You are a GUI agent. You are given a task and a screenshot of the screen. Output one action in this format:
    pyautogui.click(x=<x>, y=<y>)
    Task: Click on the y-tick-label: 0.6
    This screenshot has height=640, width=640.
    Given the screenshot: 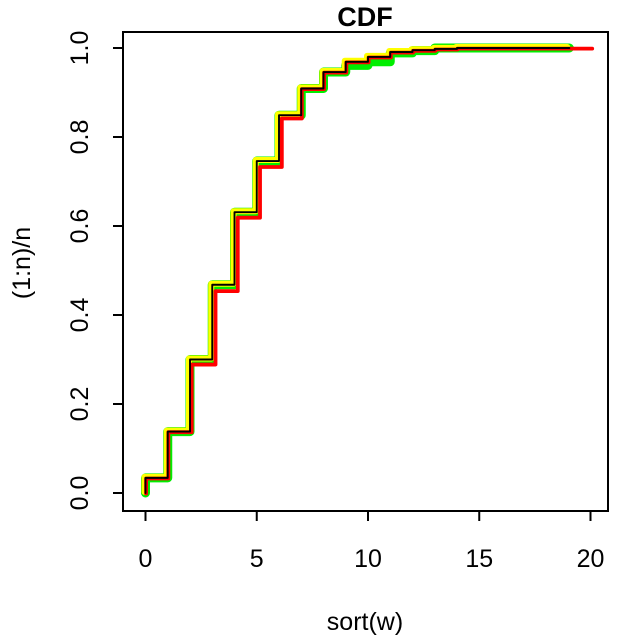 What is the action you would take?
    pyautogui.click(x=80, y=226)
    